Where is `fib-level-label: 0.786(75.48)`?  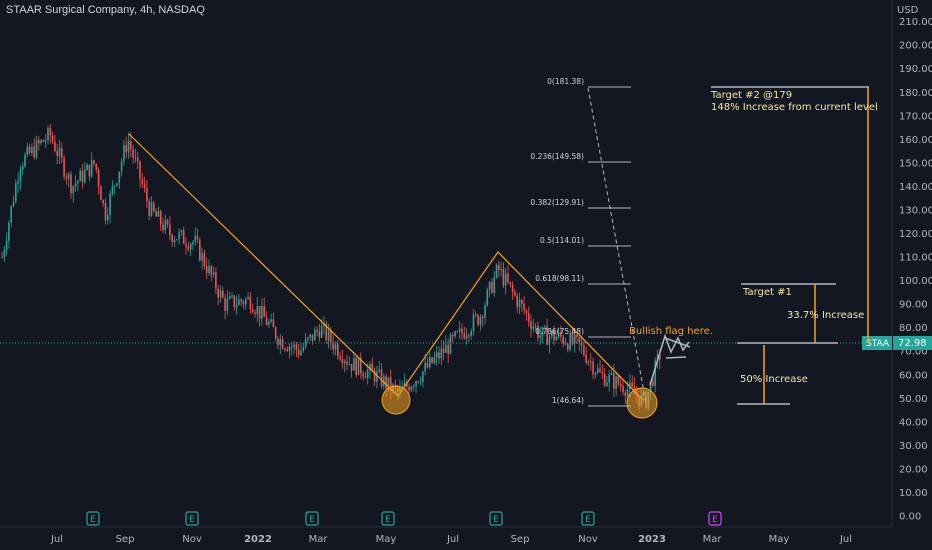
fib-level-label: 0.786(75.48) is located at coordinates (559, 331).